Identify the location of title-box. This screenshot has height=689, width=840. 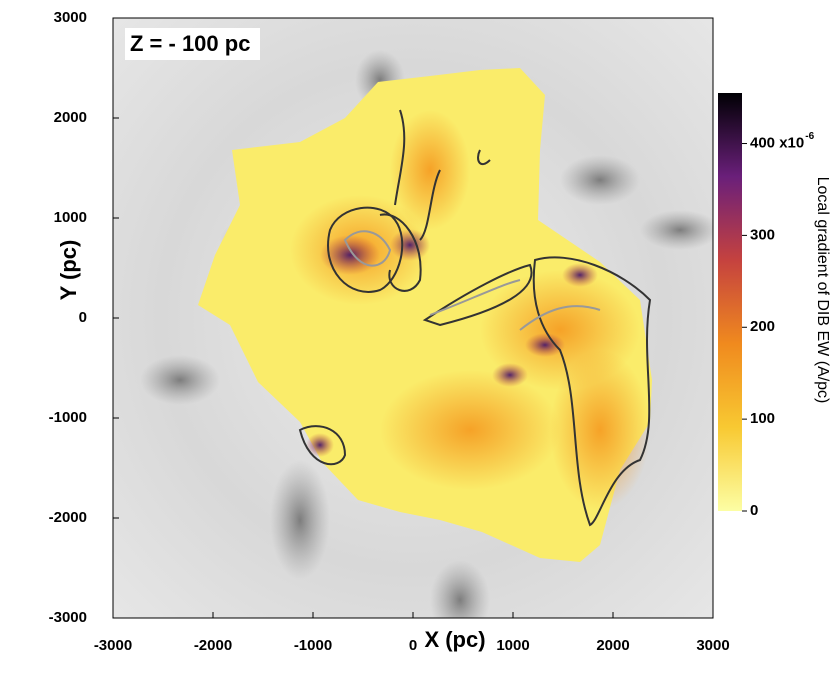
(192, 44).